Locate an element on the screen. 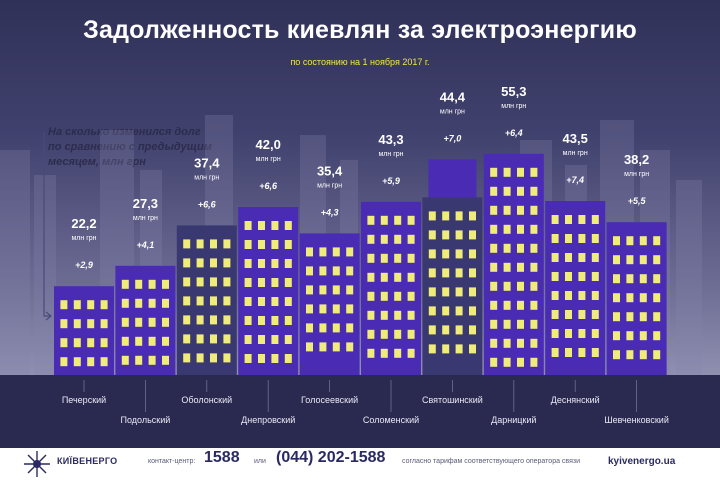 This screenshot has height=480, width=720. category-label: Оболонский is located at coordinates (206, 400).